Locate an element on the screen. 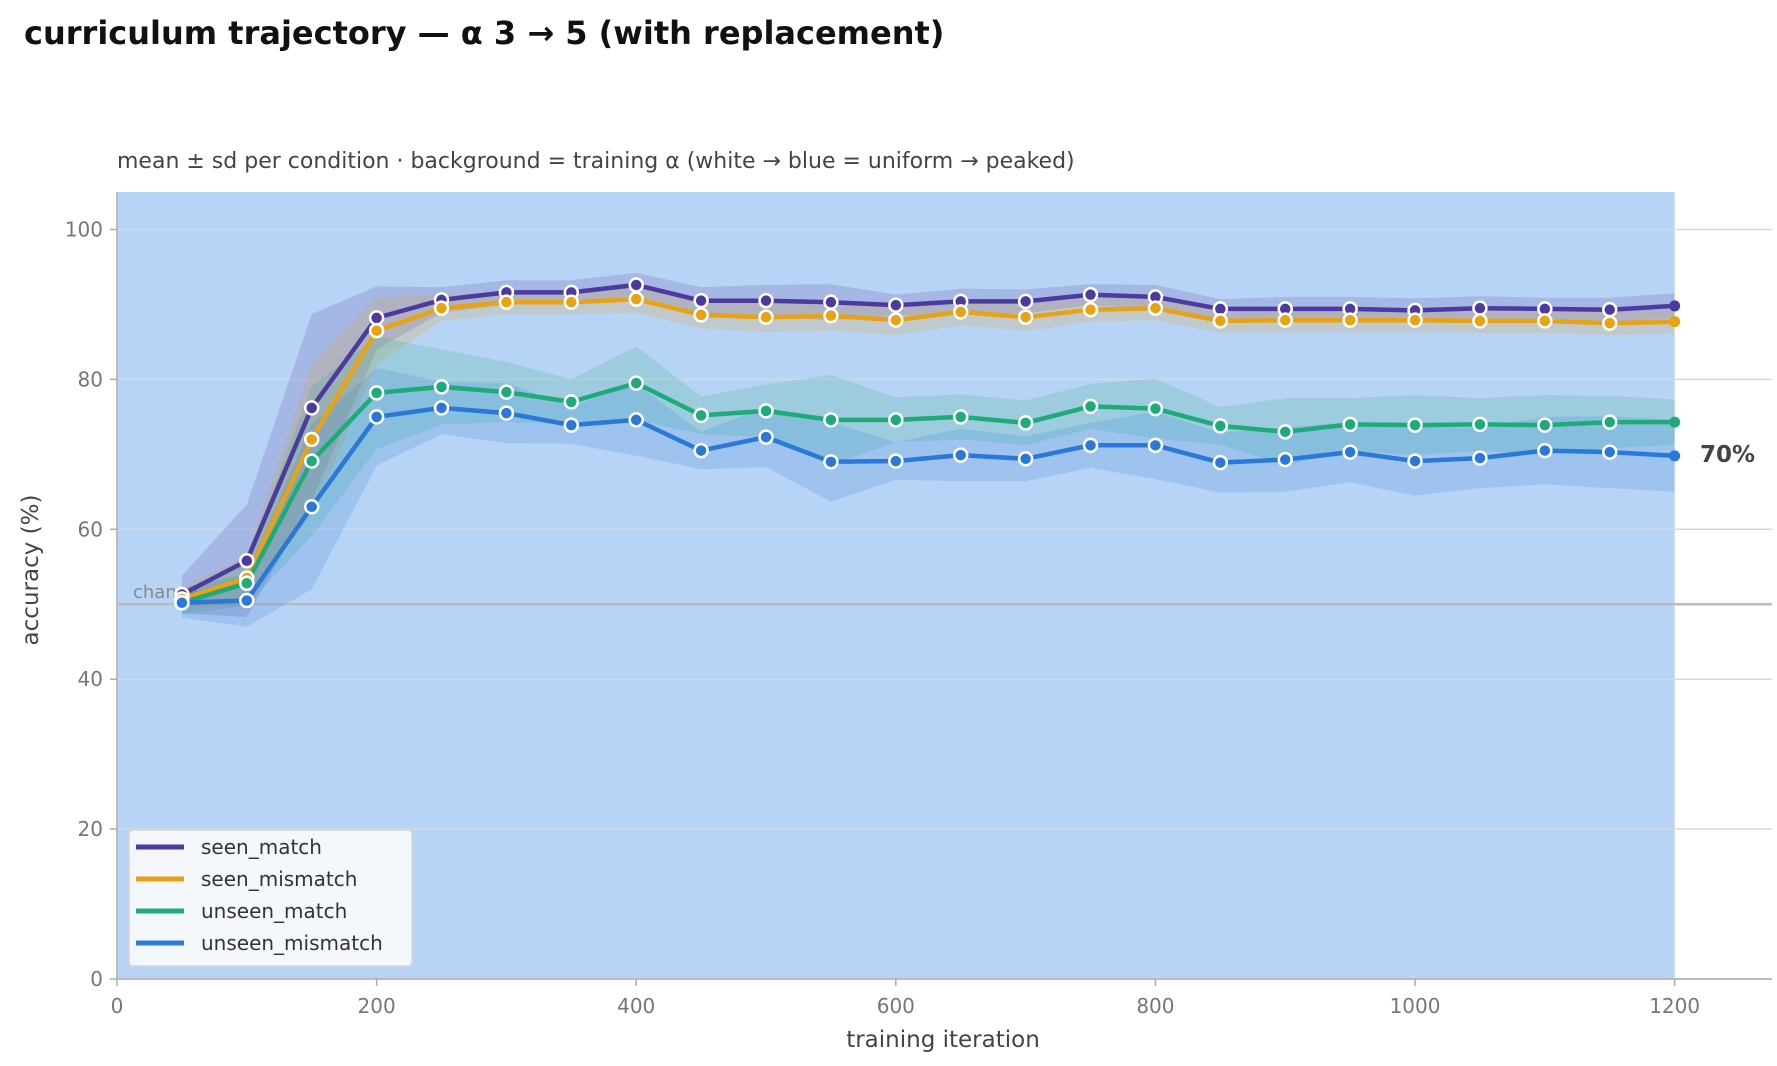 The width and height of the screenshot is (1777, 1066). x-tick-label: 0 is located at coordinates (117, 1006).